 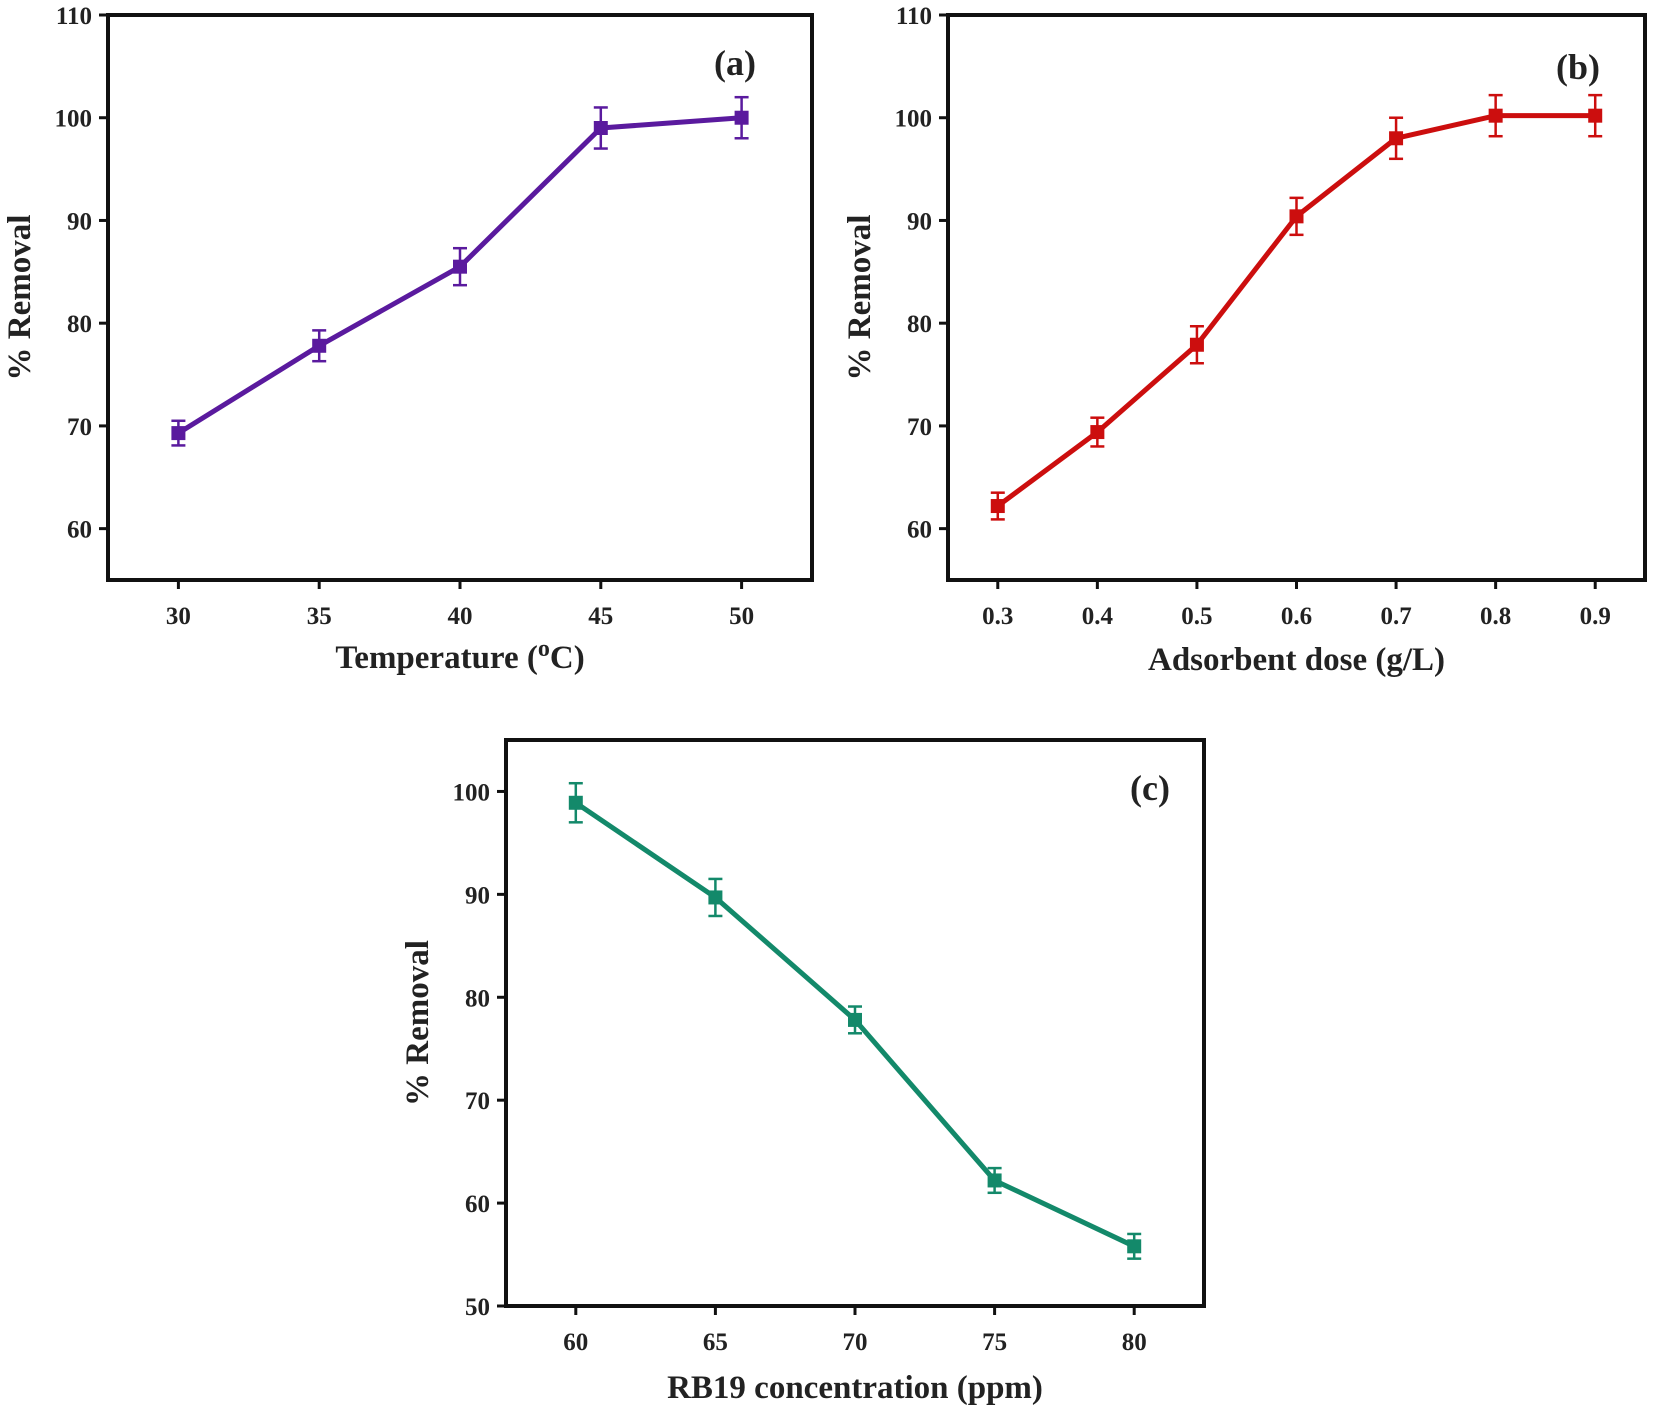 I want to click on x-tick-label: 0.7, so click(x=1395, y=616).